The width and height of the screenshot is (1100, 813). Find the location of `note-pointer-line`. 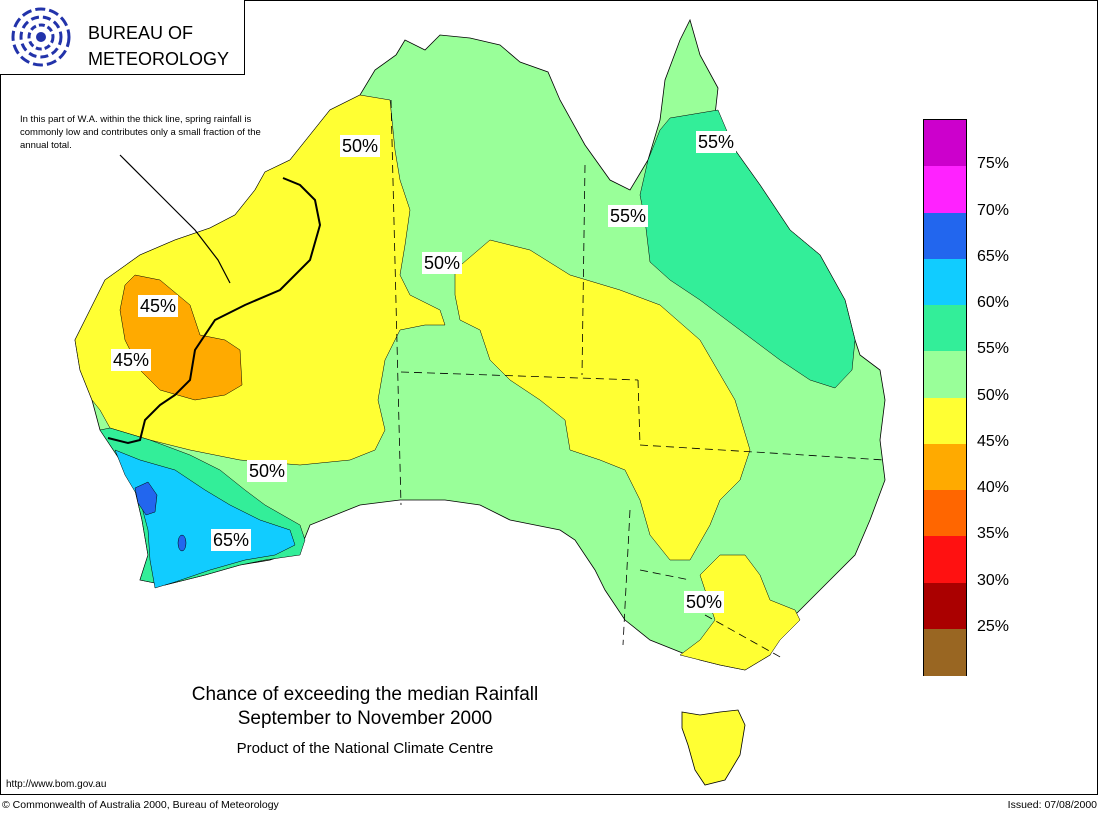

note-pointer-line is located at coordinates (175, 219).